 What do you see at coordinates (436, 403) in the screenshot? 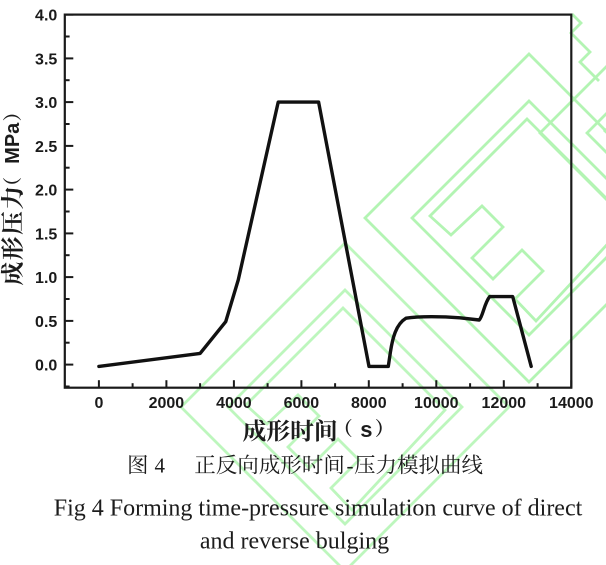
I see `svg-text: 10000` at bounding box center [436, 403].